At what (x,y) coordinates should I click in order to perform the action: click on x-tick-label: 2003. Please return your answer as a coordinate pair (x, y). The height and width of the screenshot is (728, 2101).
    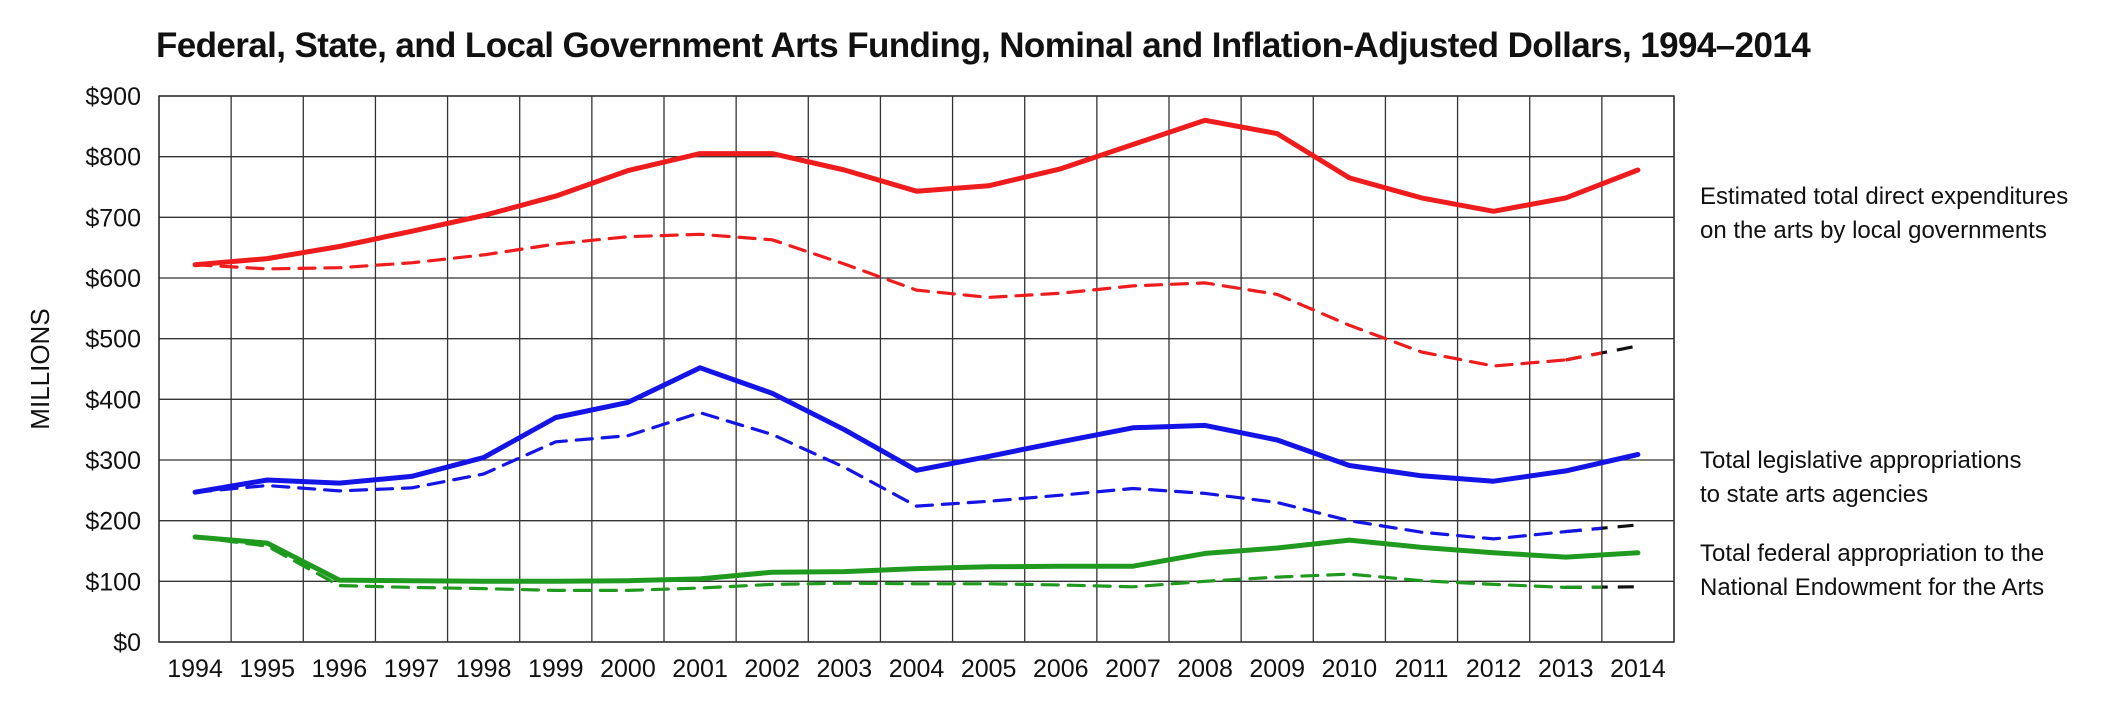
    Looking at the image, I should click on (845, 669).